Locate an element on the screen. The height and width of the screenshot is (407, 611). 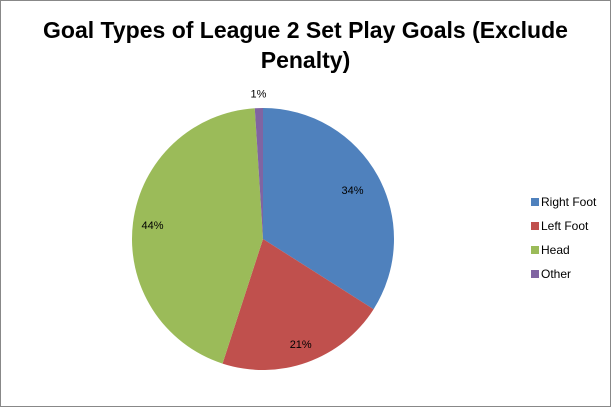
legend-entry: Head is located at coordinates (555, 250).